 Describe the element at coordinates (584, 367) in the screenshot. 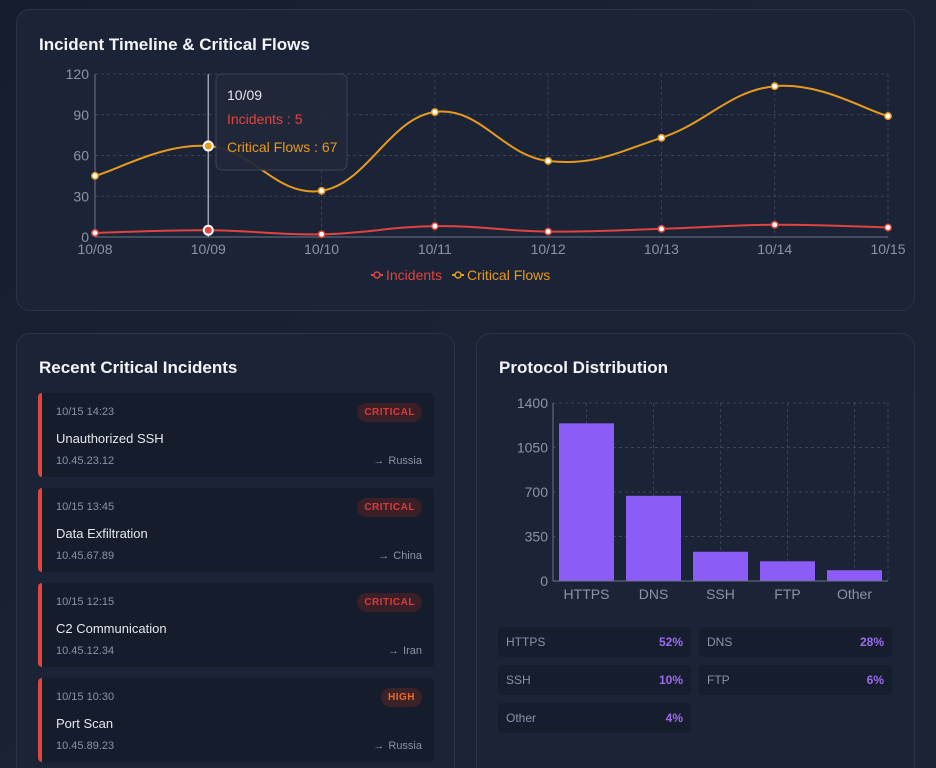

I see `protocol-title: Protocol Distribution` at that location.